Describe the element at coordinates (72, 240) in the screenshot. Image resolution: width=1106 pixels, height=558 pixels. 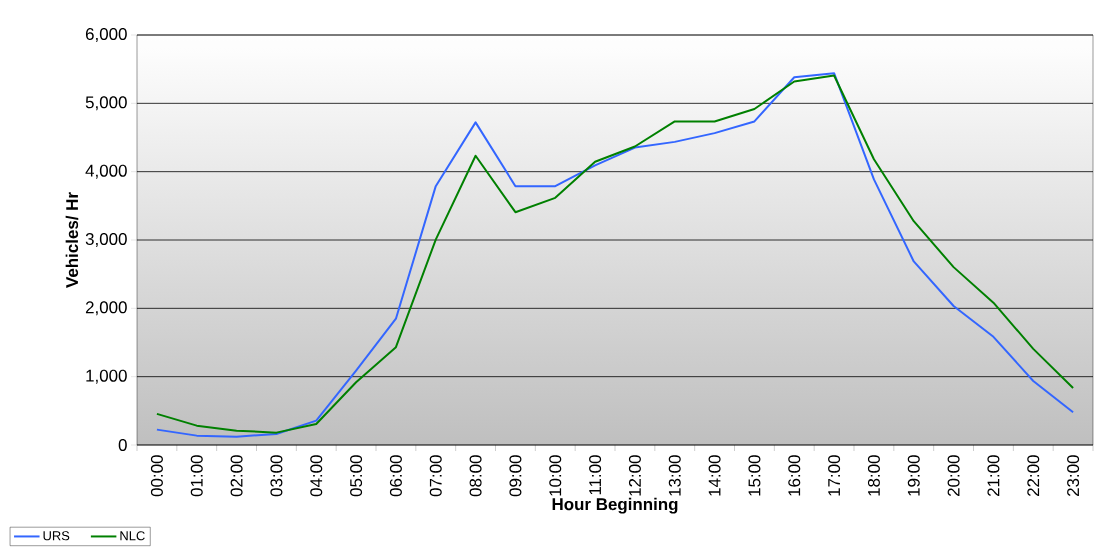
I see `y-axis-title: Vehicles/ Hr` at that location.